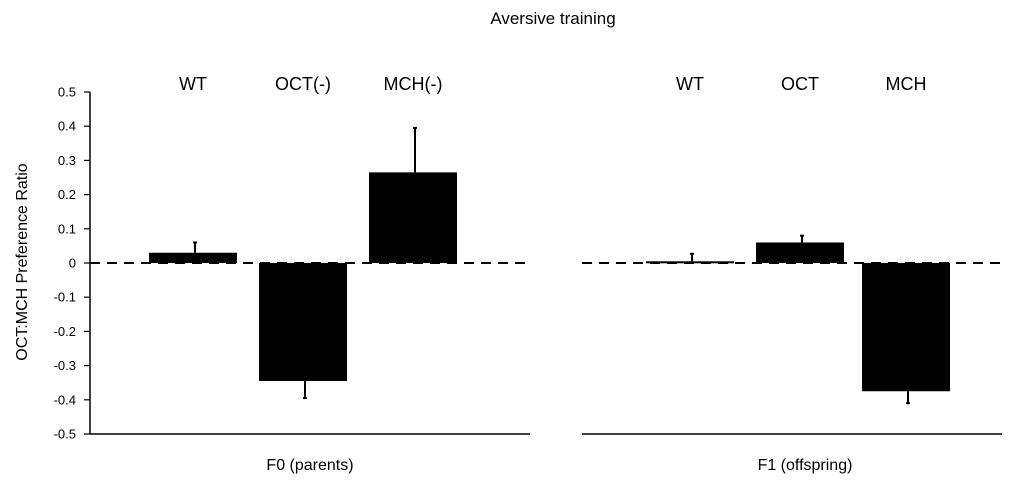 This screenshot has width=1010, height=480. What do you see at coordinates (65, 399) in the screenshot?
I see `y-tick-label: -0.4` at bounding box center [65, 399].